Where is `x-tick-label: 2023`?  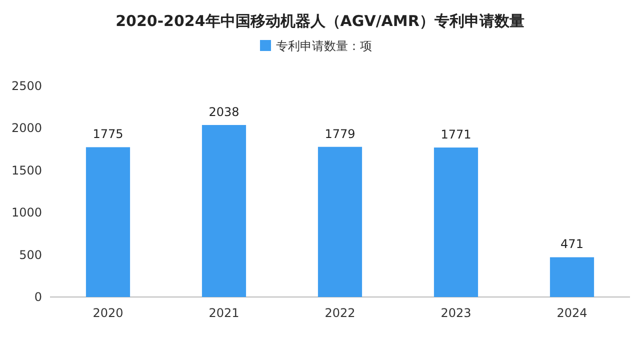
x-tick-label: 2023 is located at coordinates (456, 313).